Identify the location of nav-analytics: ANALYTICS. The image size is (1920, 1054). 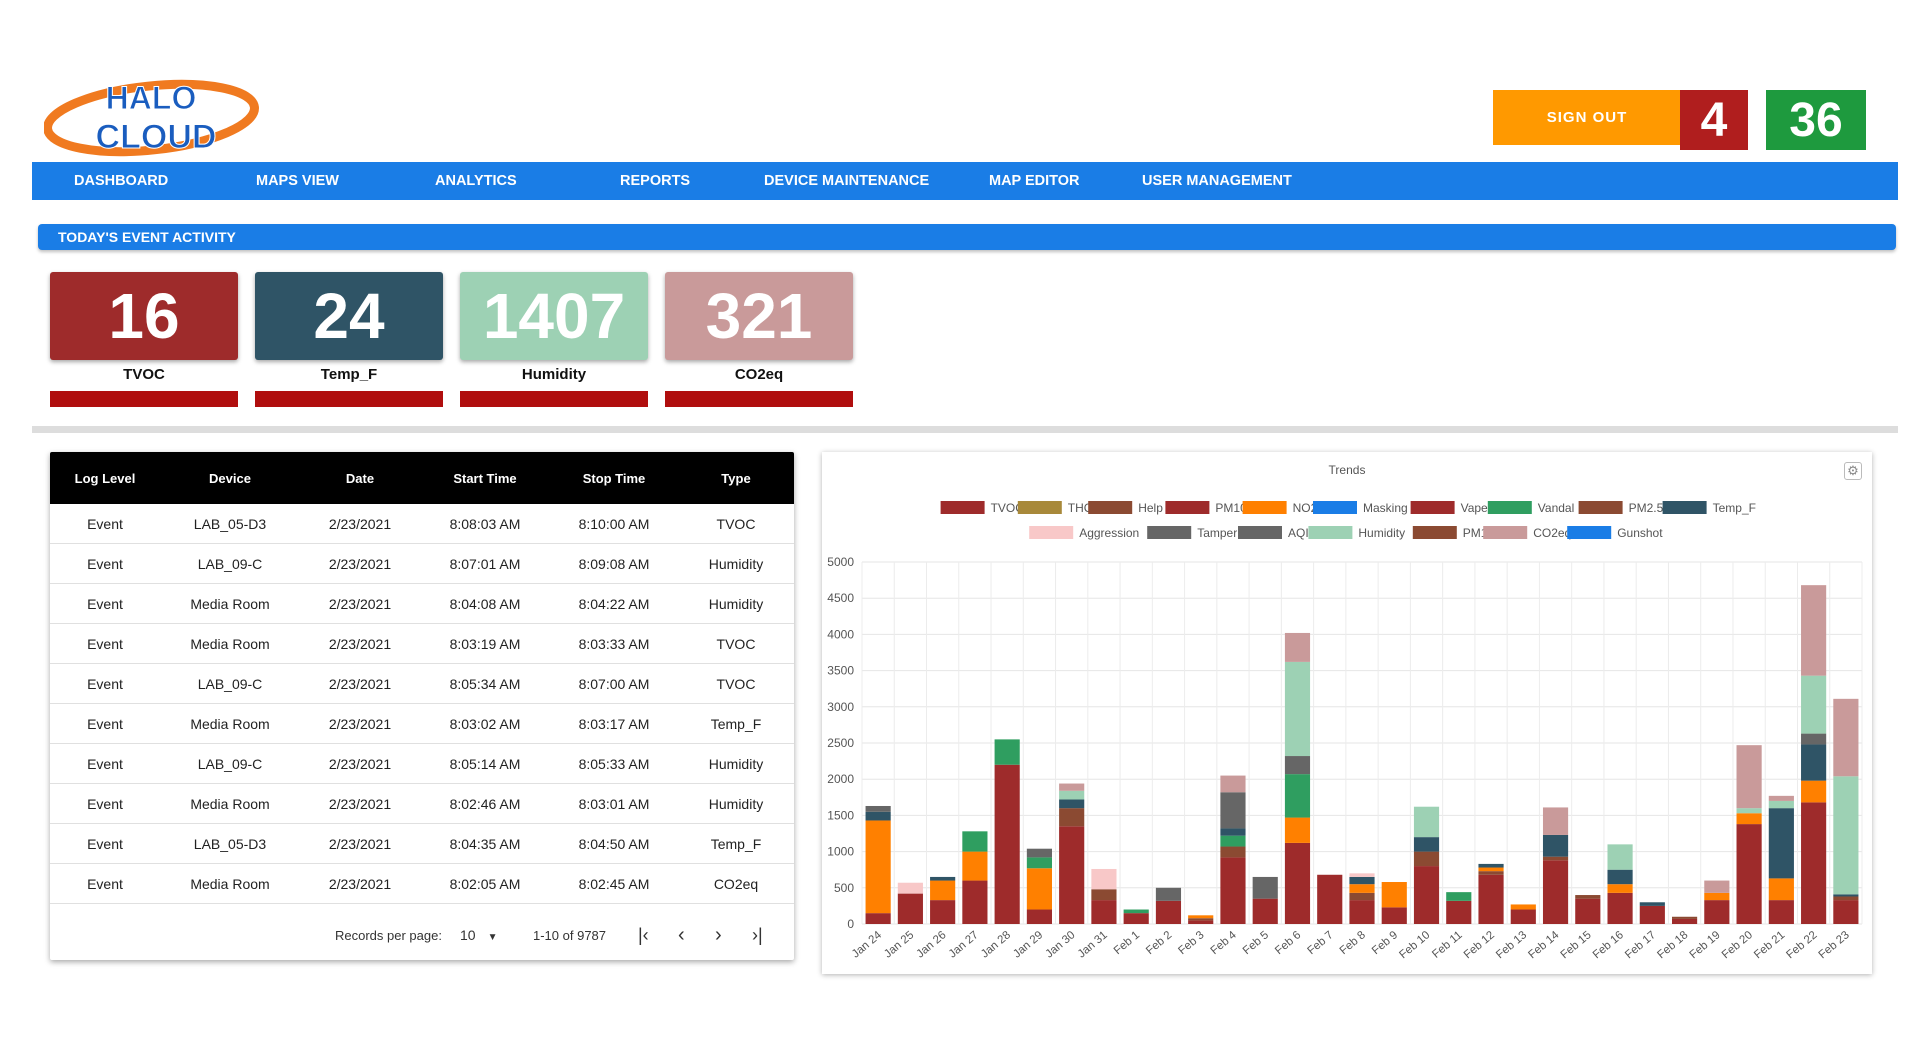
(476, 181).